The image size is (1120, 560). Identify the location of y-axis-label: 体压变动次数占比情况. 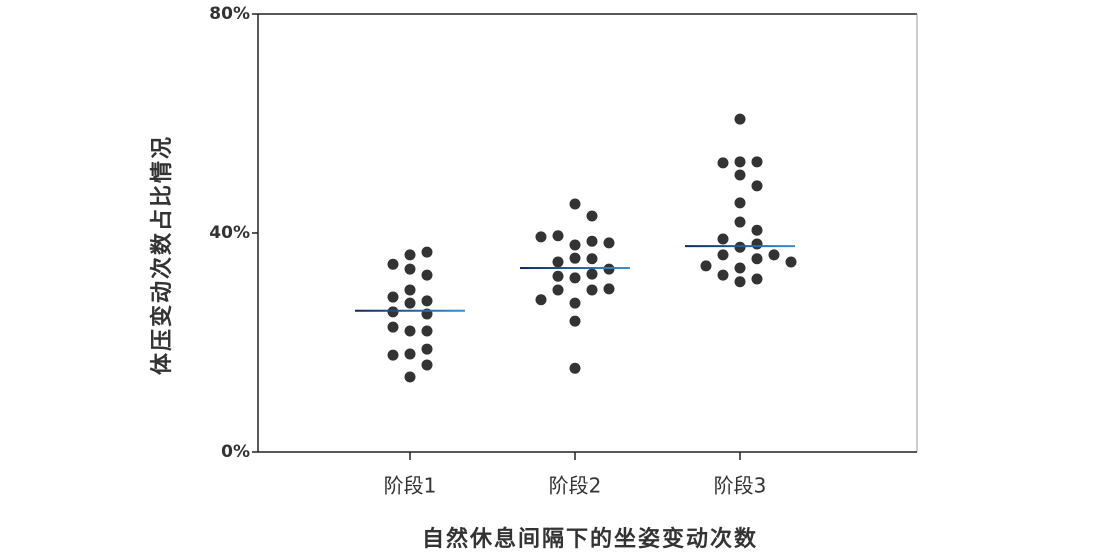
(162, 255).